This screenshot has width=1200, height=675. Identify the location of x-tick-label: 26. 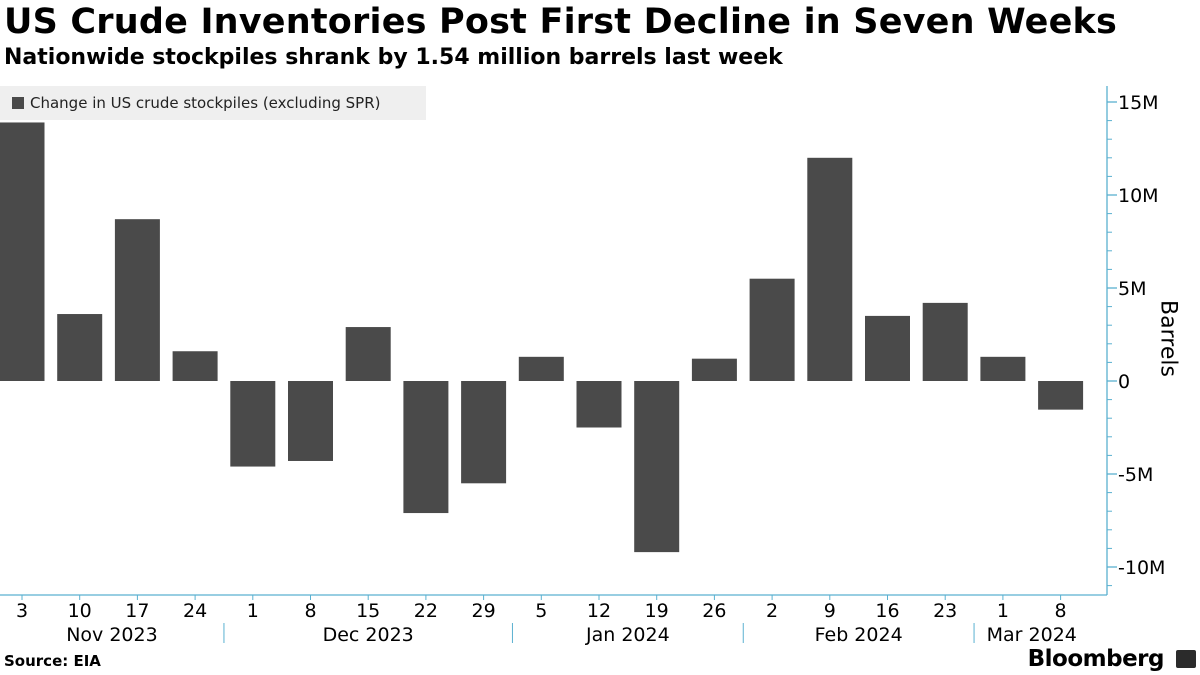
(714, 611).